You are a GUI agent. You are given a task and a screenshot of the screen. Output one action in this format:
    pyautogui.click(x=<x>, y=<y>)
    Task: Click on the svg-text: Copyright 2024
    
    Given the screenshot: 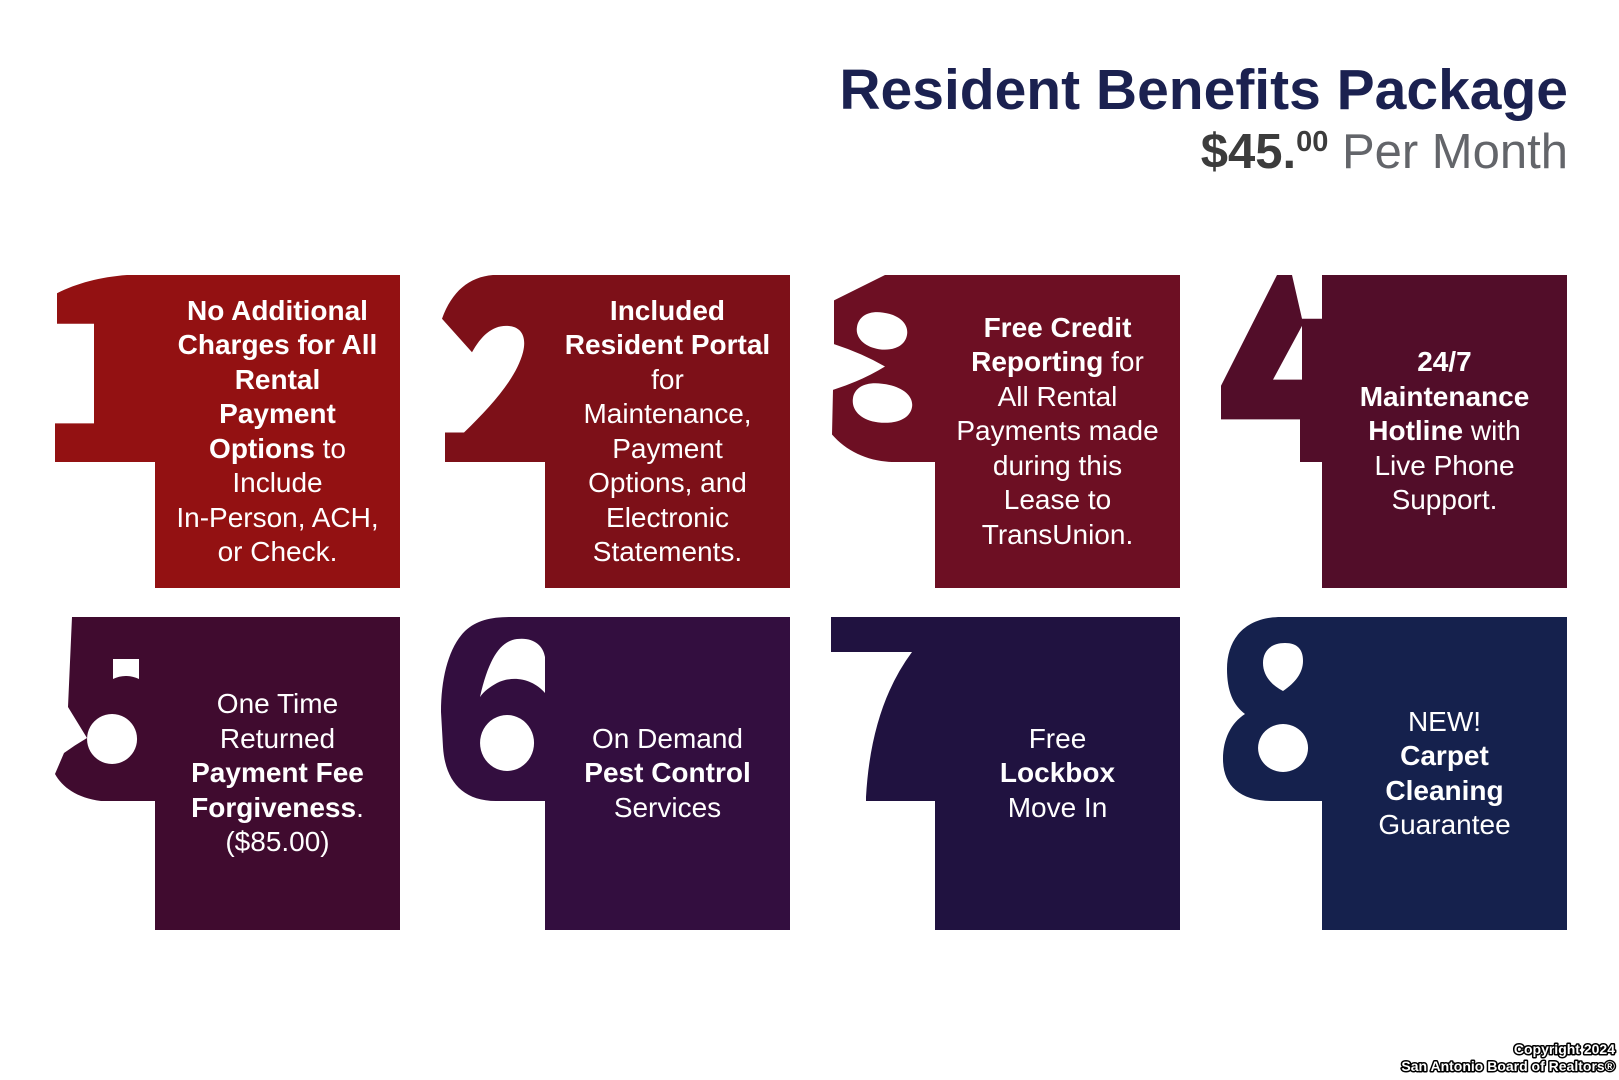 What is the action you would take?
    pyautogui.click(x=1564, y=1049)
    